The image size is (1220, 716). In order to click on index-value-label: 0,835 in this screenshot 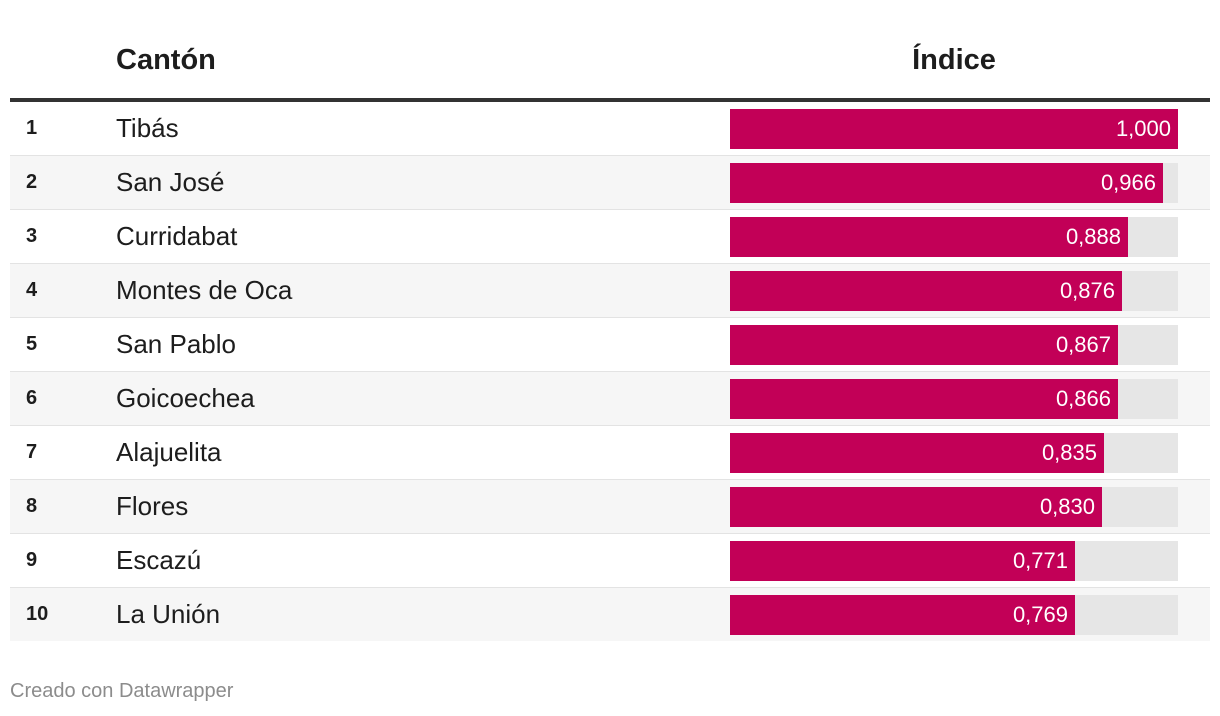, I will do `click(1069, 452)`.